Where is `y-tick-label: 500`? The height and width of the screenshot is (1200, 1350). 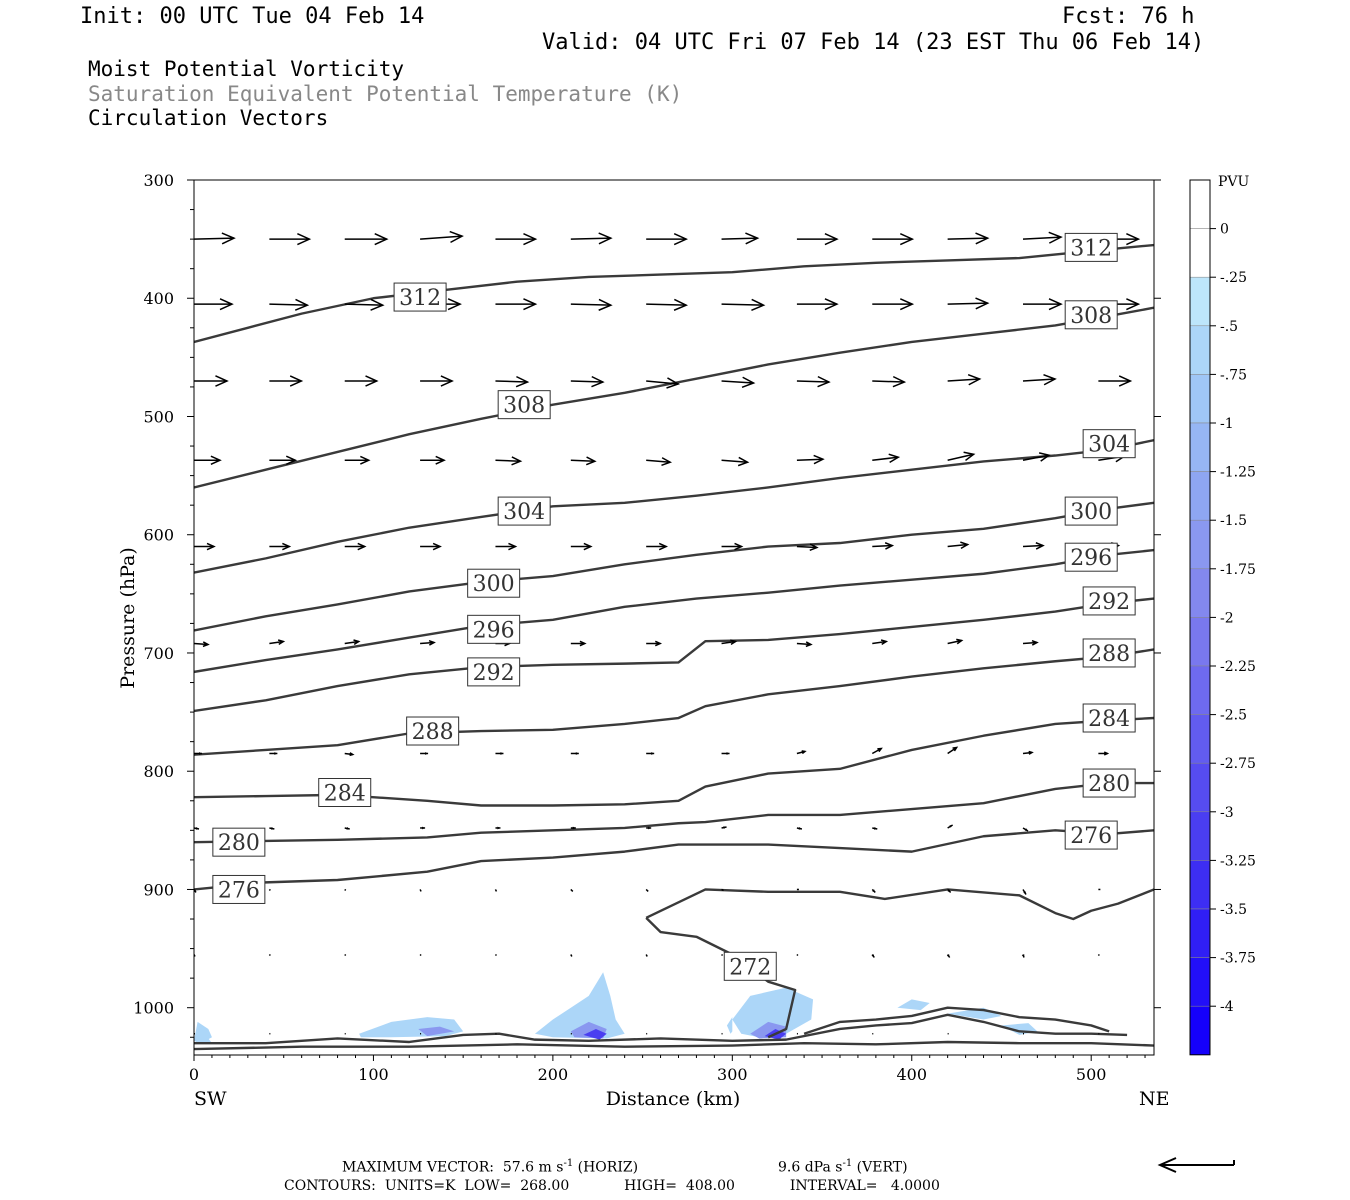 y-tick-label: 500 is located at coordinates (158, 416).